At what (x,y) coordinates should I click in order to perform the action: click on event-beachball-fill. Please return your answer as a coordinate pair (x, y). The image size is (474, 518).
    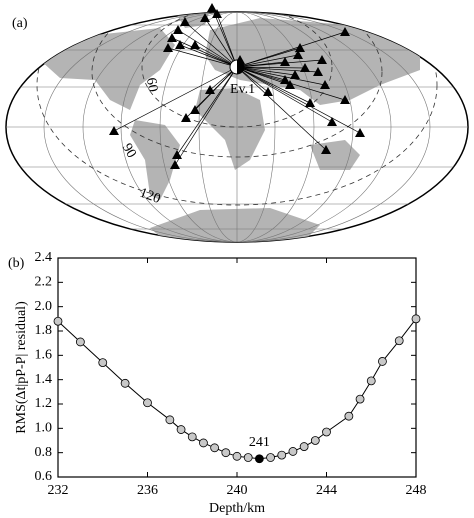
    Looking at the image, I should click on (240, 67).